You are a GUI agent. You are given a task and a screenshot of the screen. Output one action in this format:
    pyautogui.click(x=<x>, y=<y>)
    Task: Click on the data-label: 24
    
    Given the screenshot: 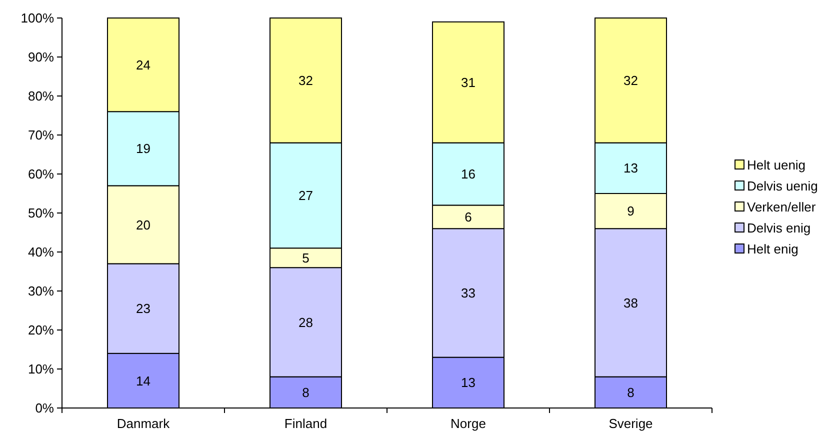 What is the action you would take?
    pyautogui.click(x=143, y=64)
    